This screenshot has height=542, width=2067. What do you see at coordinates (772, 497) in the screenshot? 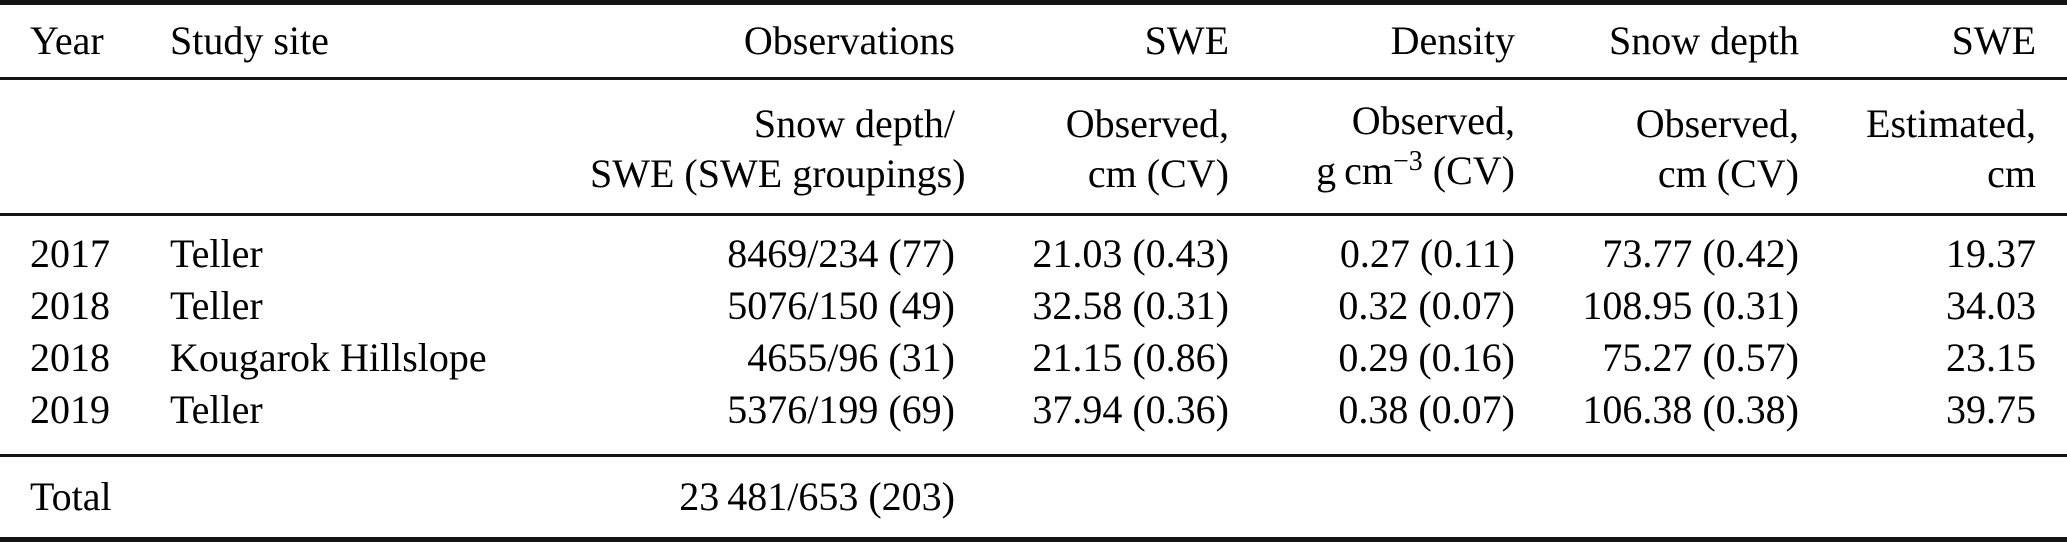
I see `total-observations: 23 481/653 (203)` at bounding box center [772, 497].